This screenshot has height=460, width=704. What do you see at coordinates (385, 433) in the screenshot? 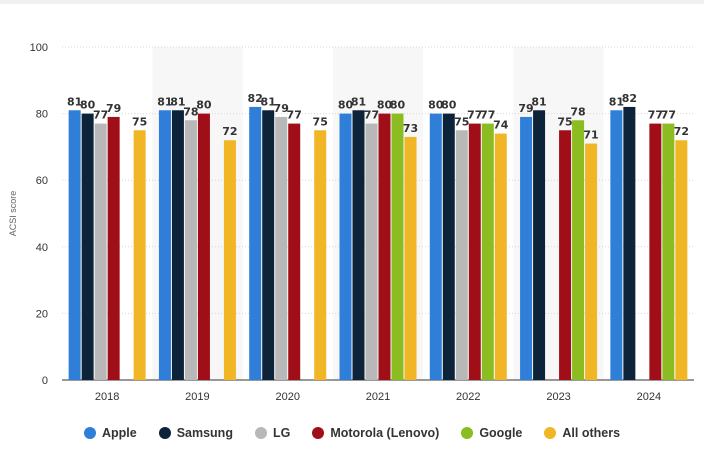
I see `legend-label: Motorola (Lenovo)` at bounding box center [385, 433].